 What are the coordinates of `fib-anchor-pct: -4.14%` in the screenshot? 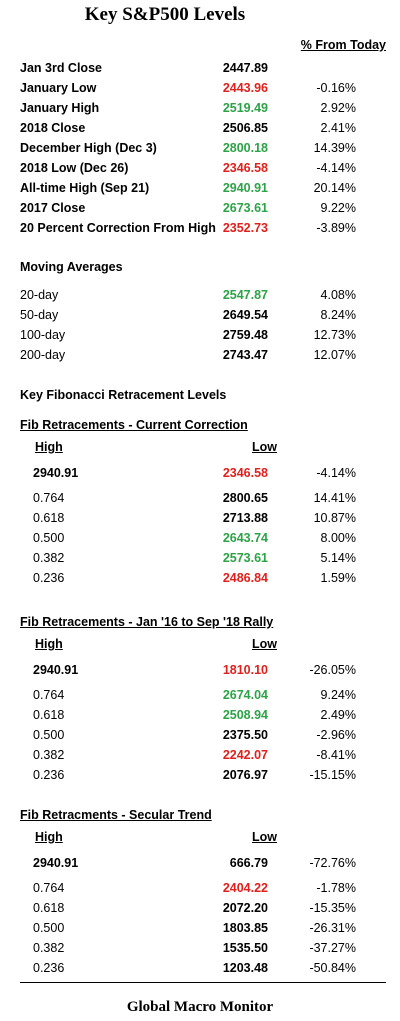 It's located at (336, 473).